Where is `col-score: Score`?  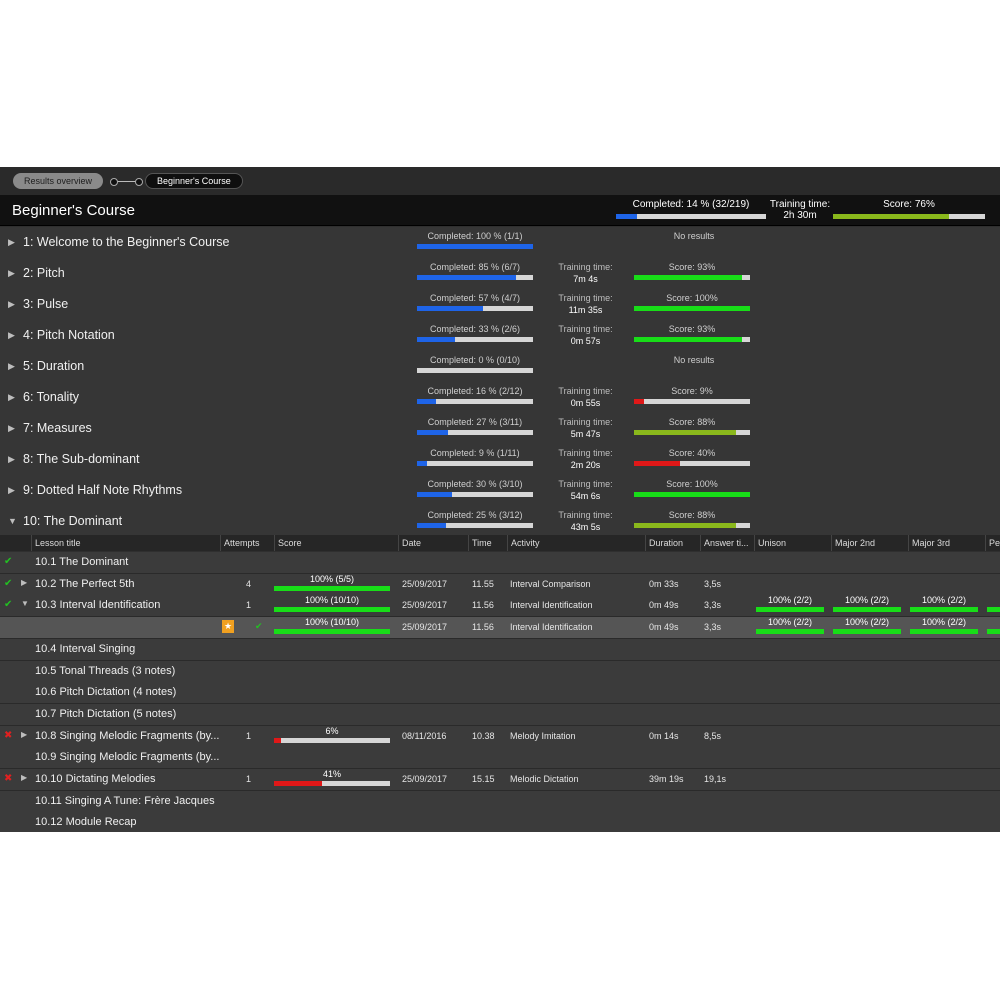 col-score: Score is located at coordinates (336, 543).